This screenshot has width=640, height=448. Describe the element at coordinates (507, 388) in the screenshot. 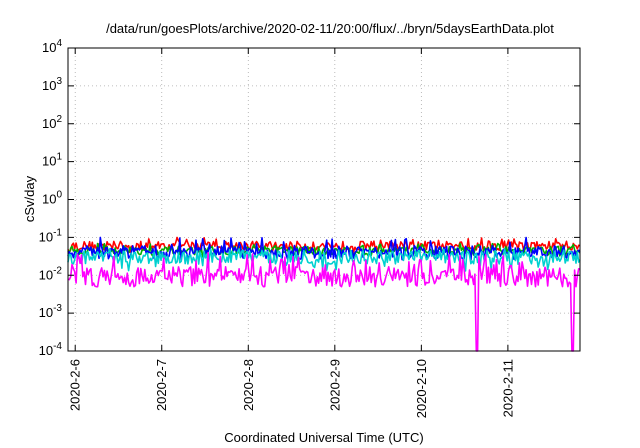

I see `x-tick-label: 2020-2-11` at that location.